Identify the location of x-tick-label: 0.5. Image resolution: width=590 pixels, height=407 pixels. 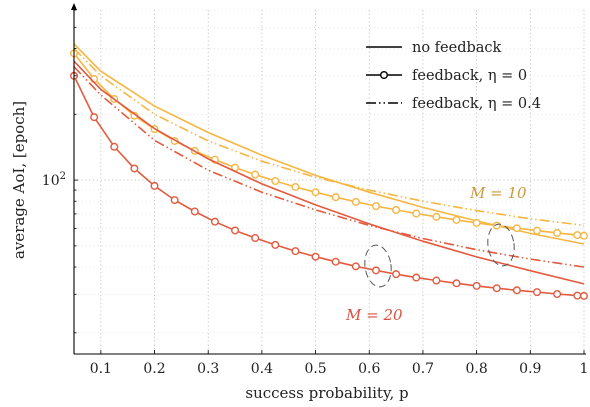
(315, 369).